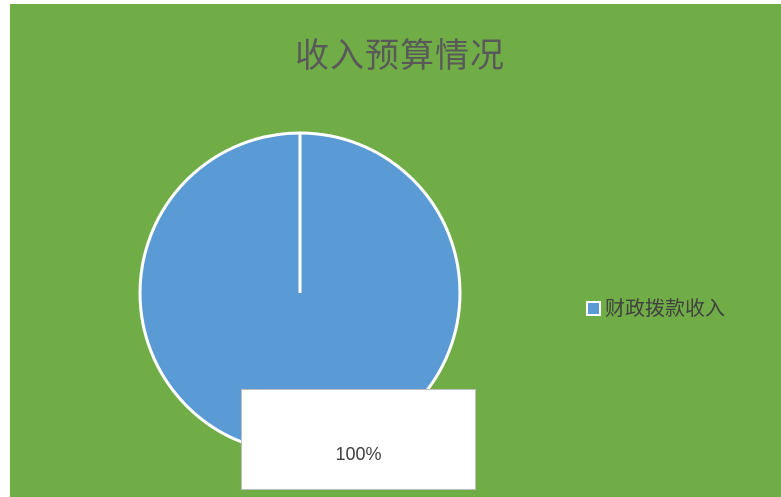 The image size is (781, 497). Describe the element at coordinates (665, 308) in the screenshot. I see `legend-label: 财政拨款收入` at that location.